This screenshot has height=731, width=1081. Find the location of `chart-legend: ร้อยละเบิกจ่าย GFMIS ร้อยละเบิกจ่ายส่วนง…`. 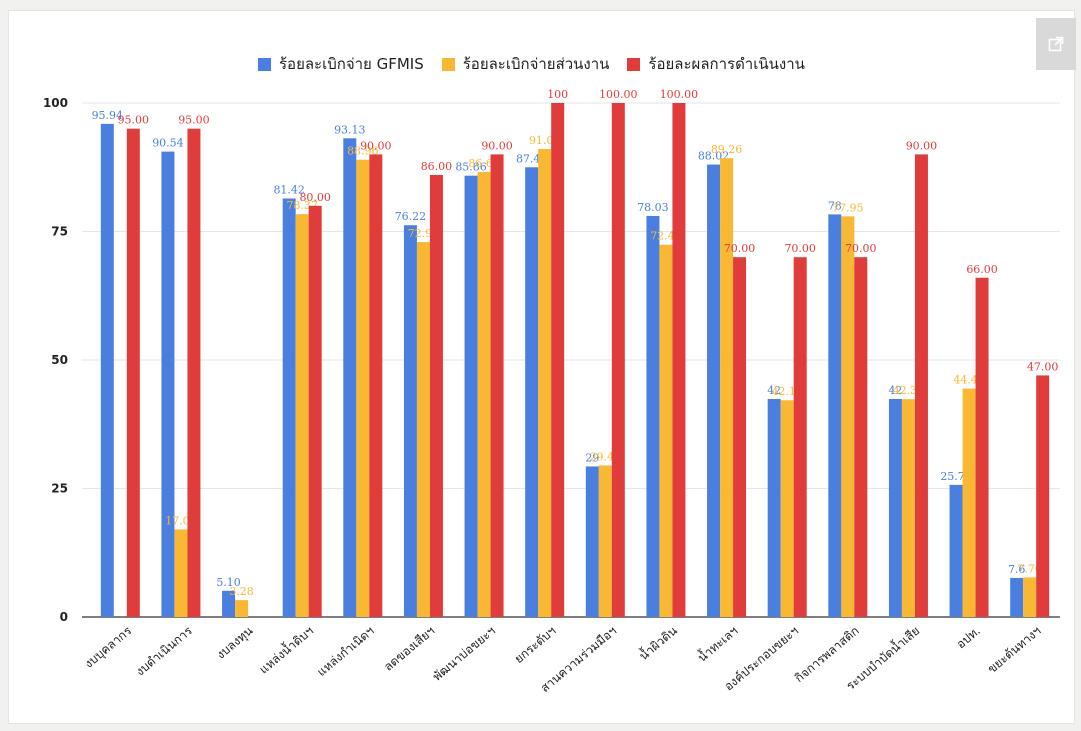

chart-legend: ร้อยละเบิกจ่าย GFMIS ร้อยละเบิกจ่ายส่วนง… is located at coordinates (531, 64).